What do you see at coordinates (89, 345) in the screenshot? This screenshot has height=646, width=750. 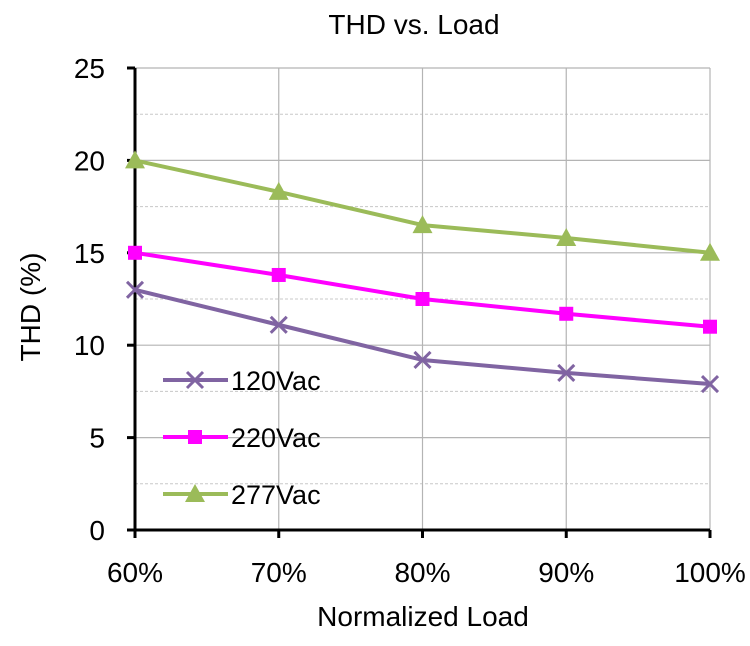 I see `y-tick-label: 10` at bounding box center [89, 345].